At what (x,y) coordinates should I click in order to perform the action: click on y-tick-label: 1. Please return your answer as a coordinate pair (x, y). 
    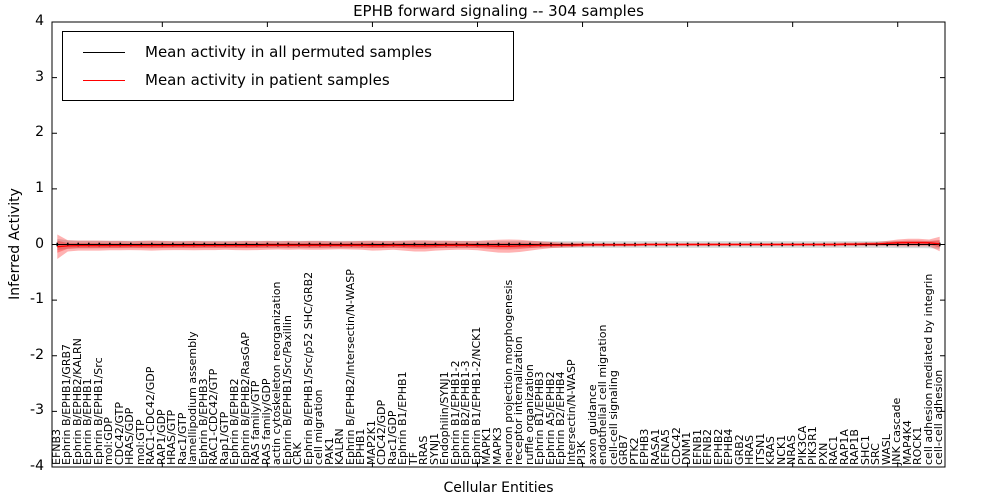
    Looking at the image, I should click on (39, 187).